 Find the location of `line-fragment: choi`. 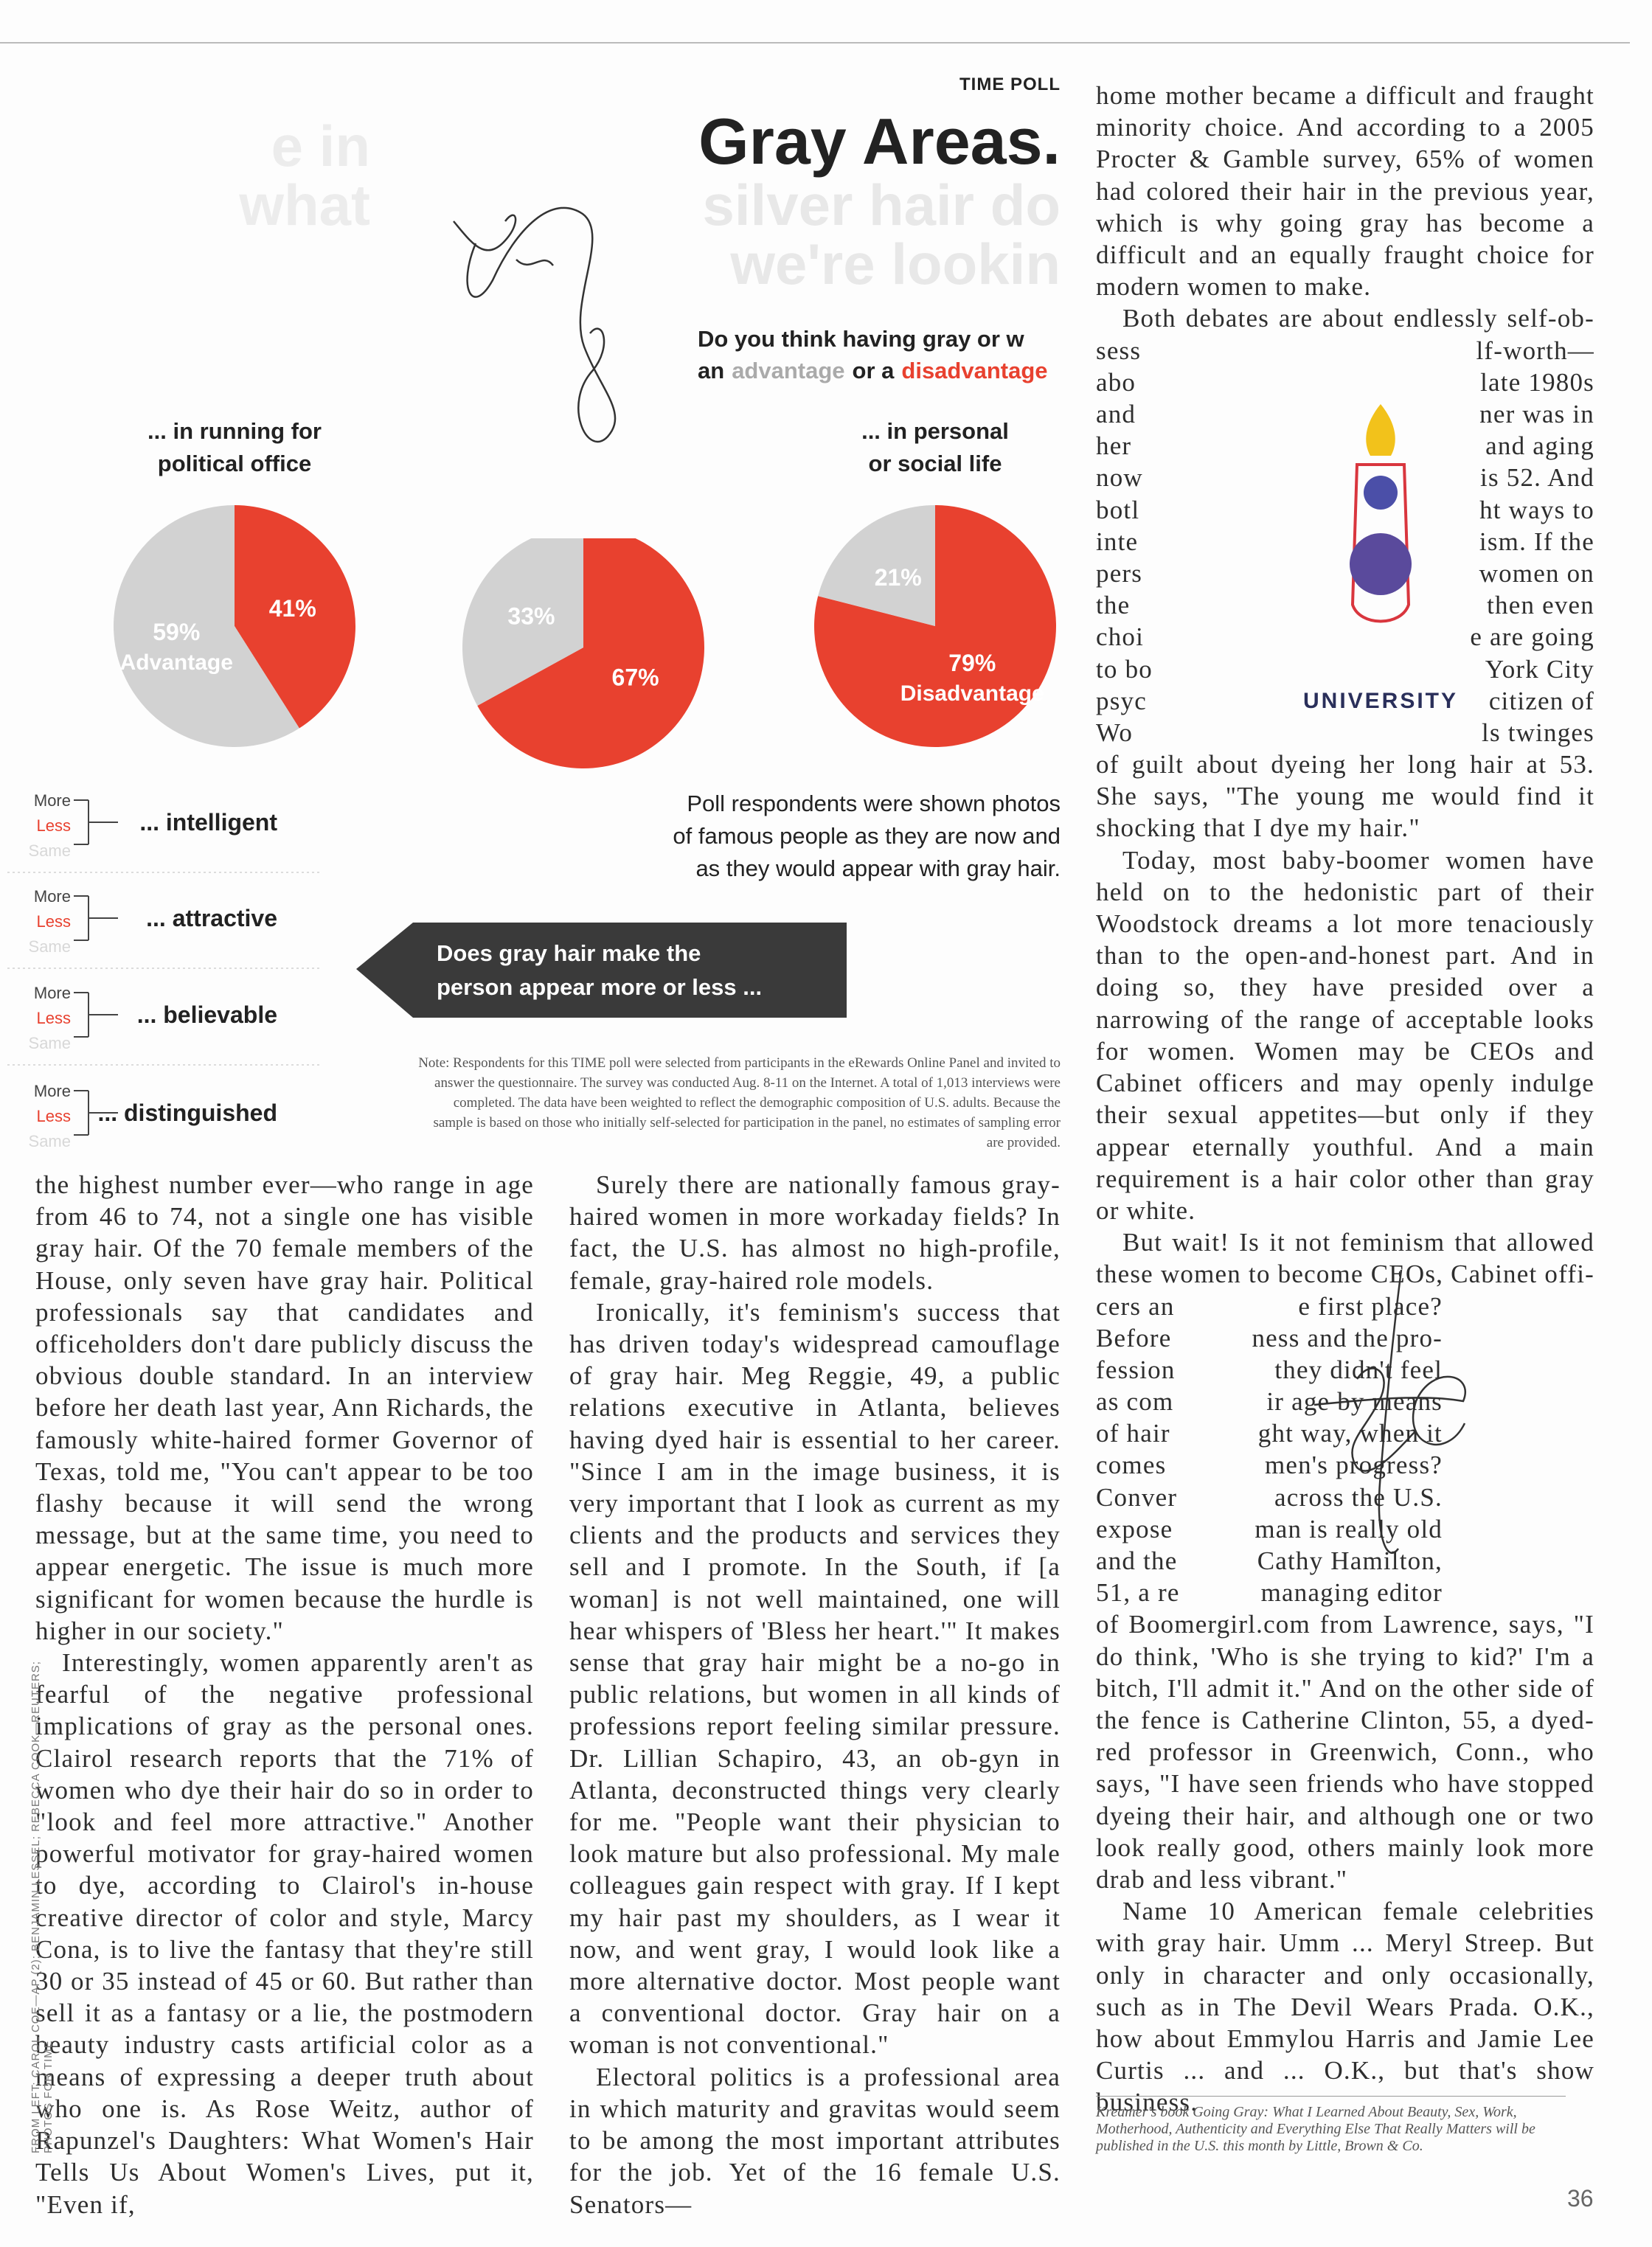

line-fragment: choi is located at coordinates (1120, 637).